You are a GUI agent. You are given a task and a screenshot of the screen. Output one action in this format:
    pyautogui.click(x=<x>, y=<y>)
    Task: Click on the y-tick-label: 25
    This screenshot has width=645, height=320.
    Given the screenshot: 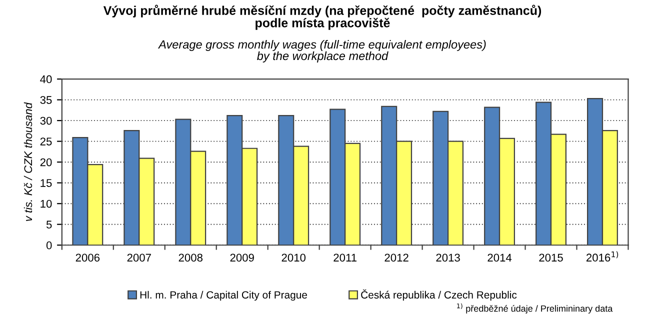 What is the action you would take?
    pyautogui.click(x=46, y=142)
    